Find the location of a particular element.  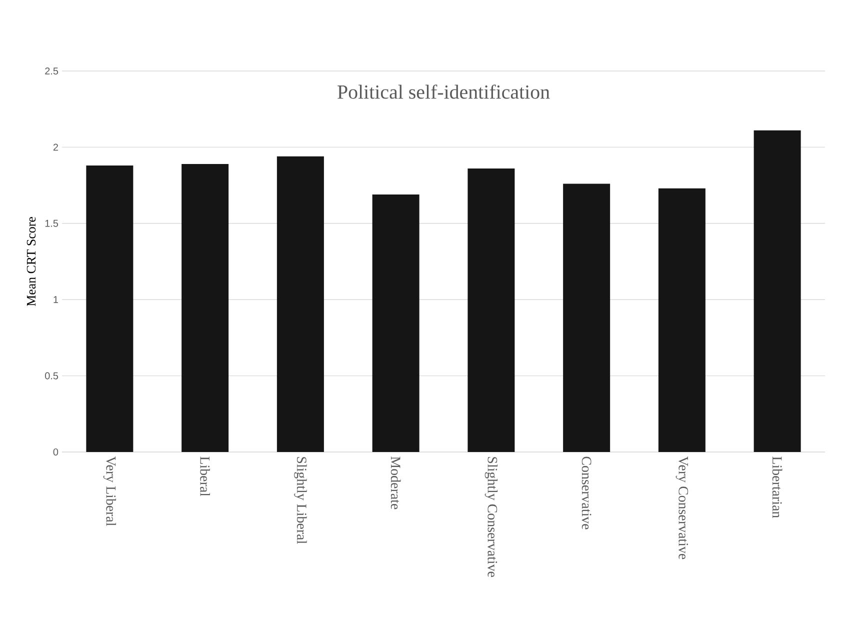

y-axis-title: Mean CRT Score is located at coordinates (31, 261).